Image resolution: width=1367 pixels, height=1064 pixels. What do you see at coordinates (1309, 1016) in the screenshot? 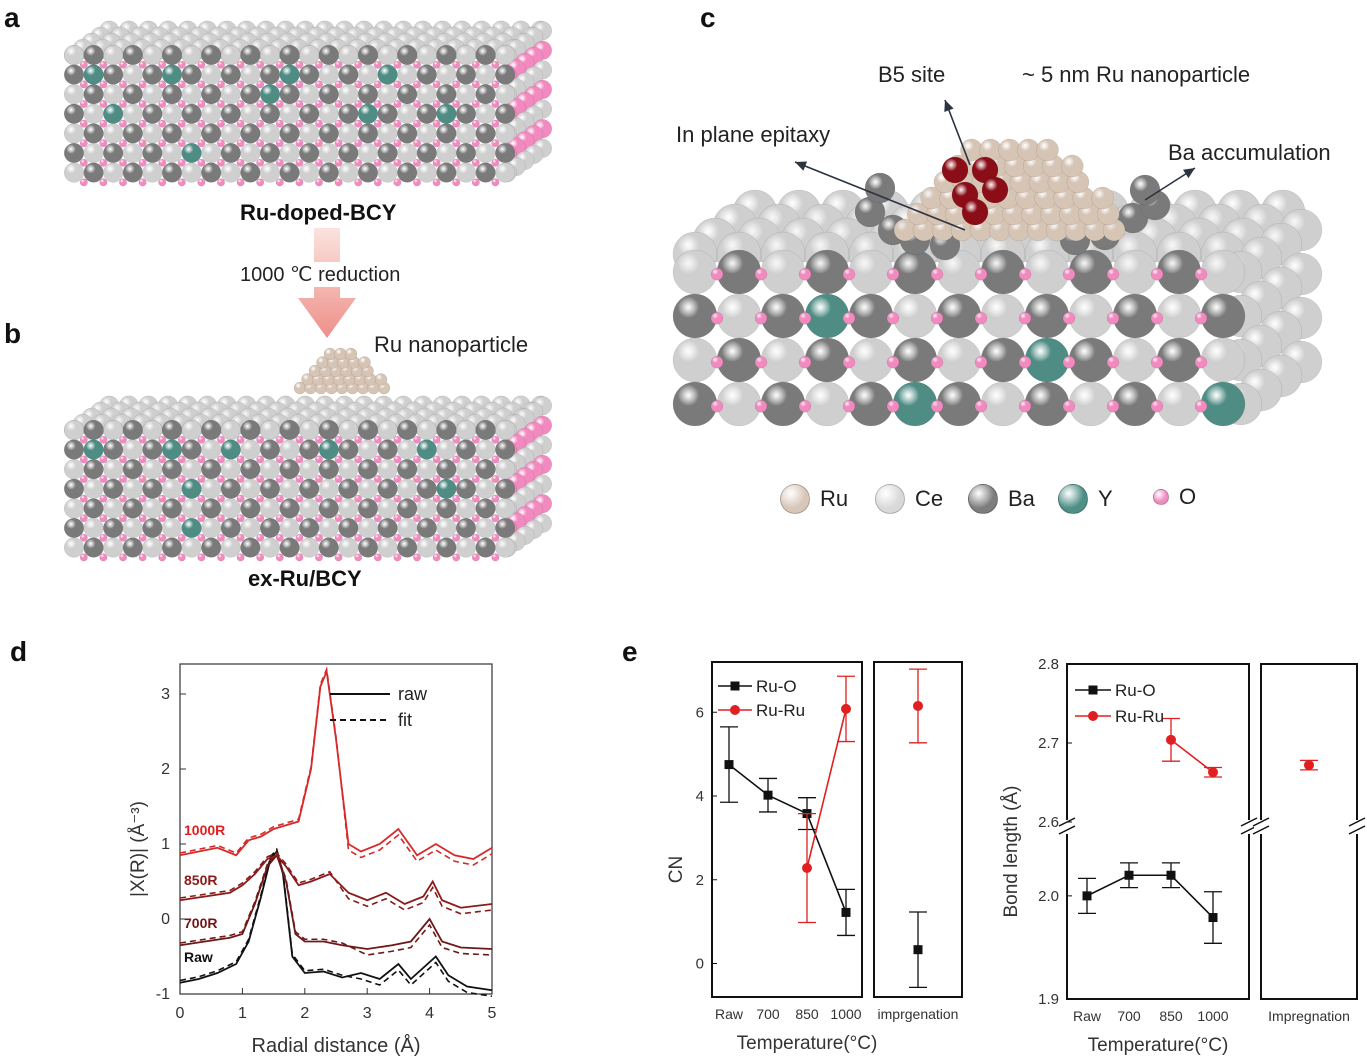
I see `x-tick-label-extra: Impregnation` at bounding box center [1309, 1016].